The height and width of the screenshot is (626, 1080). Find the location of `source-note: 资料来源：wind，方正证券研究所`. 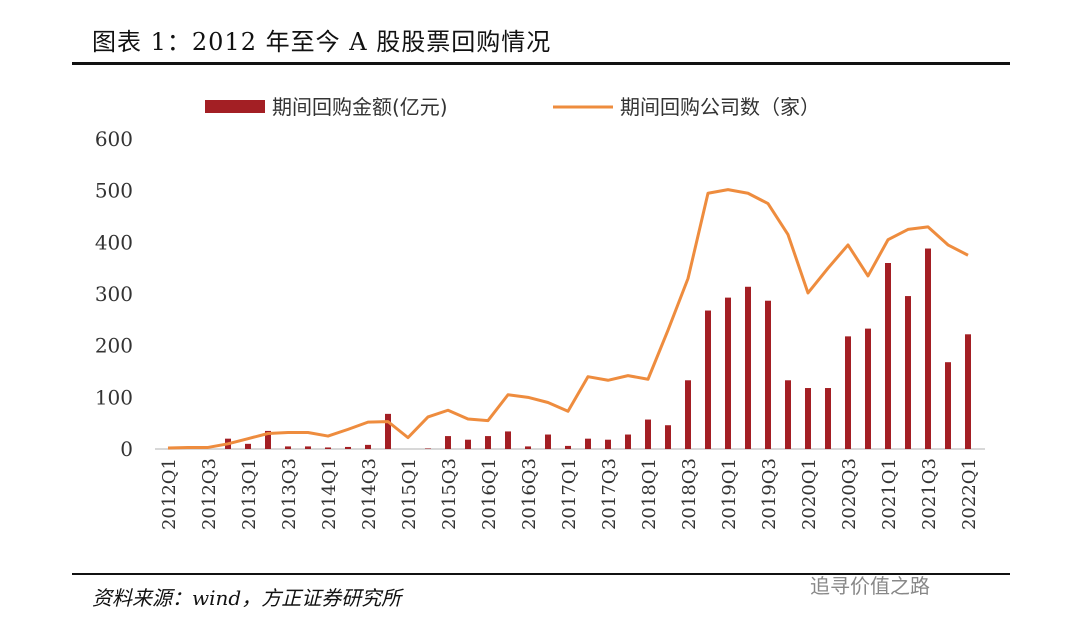

source-note: 资料来源：wind，方正证券研究所 is located at coordinates (247, 598).